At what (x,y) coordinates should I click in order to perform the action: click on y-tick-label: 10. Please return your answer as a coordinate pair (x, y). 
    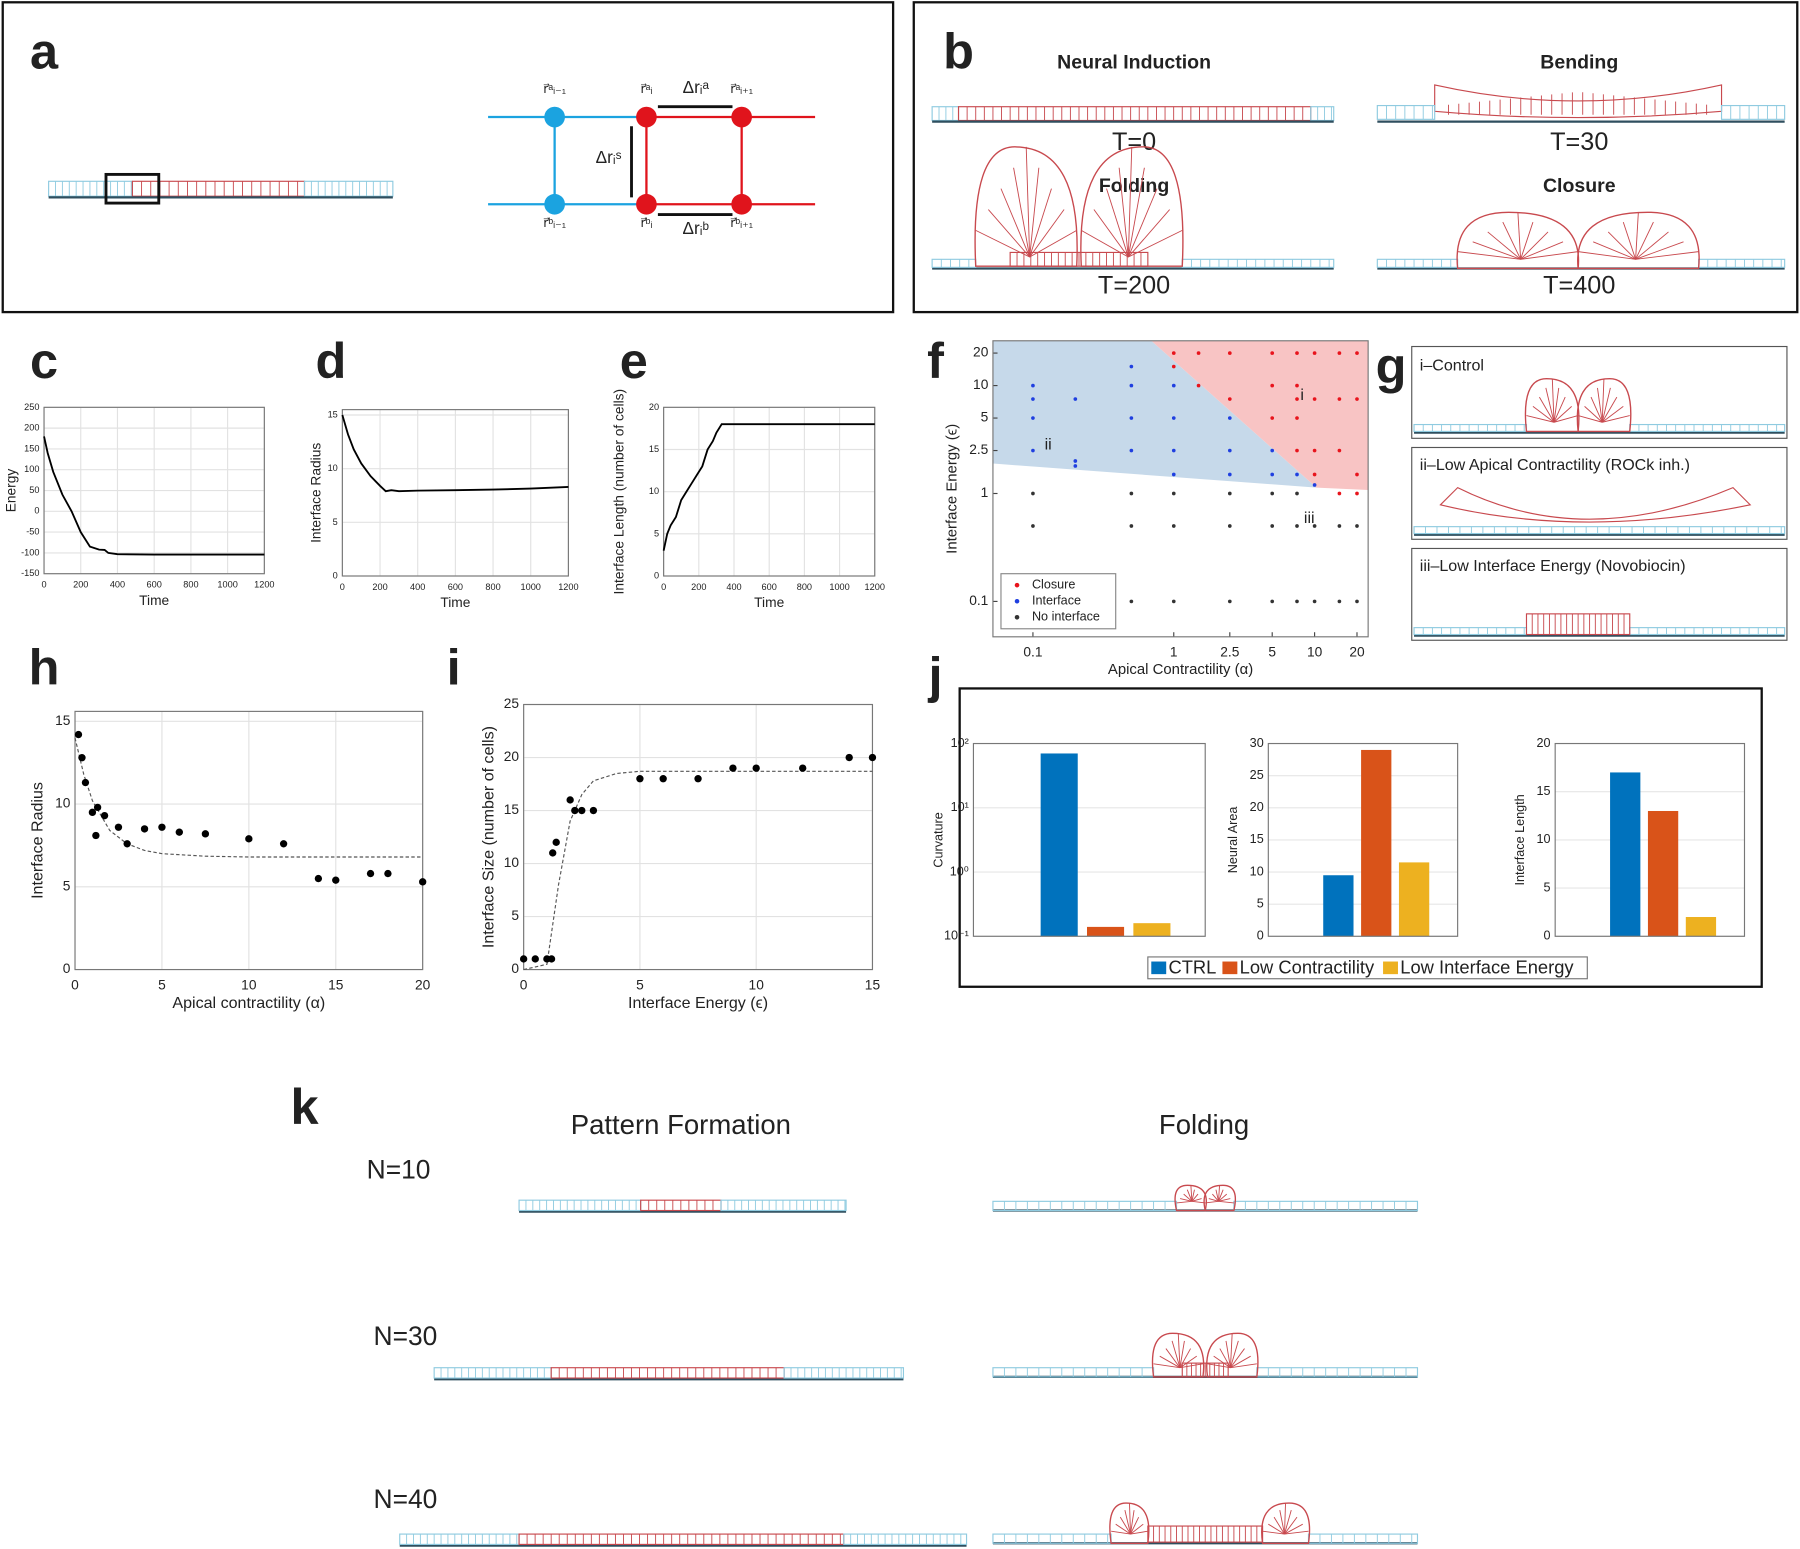
    Looking at the image, I should click on (63, 803).